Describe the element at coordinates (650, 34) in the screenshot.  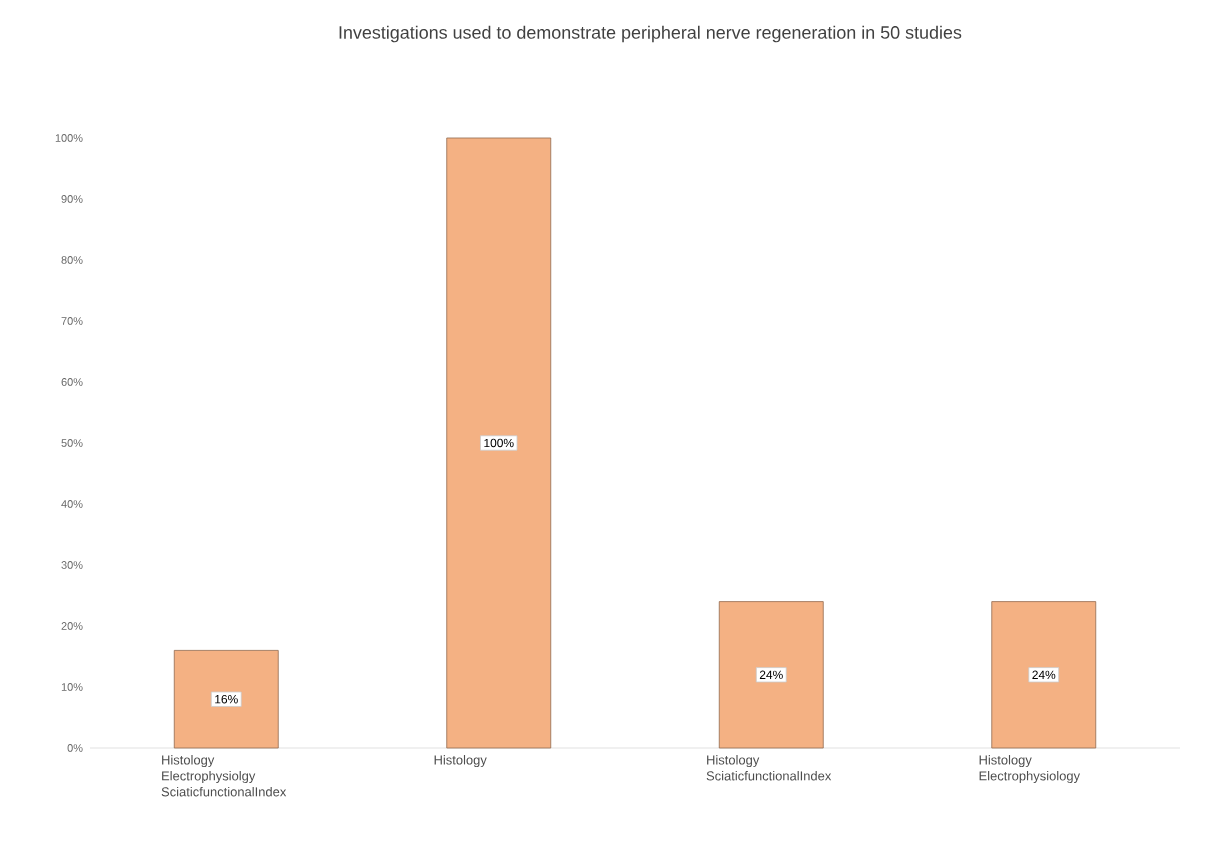
I see `chart-title: Investigations used to demonstrate peripheral nerve regeneration in 50 studies` at that location.